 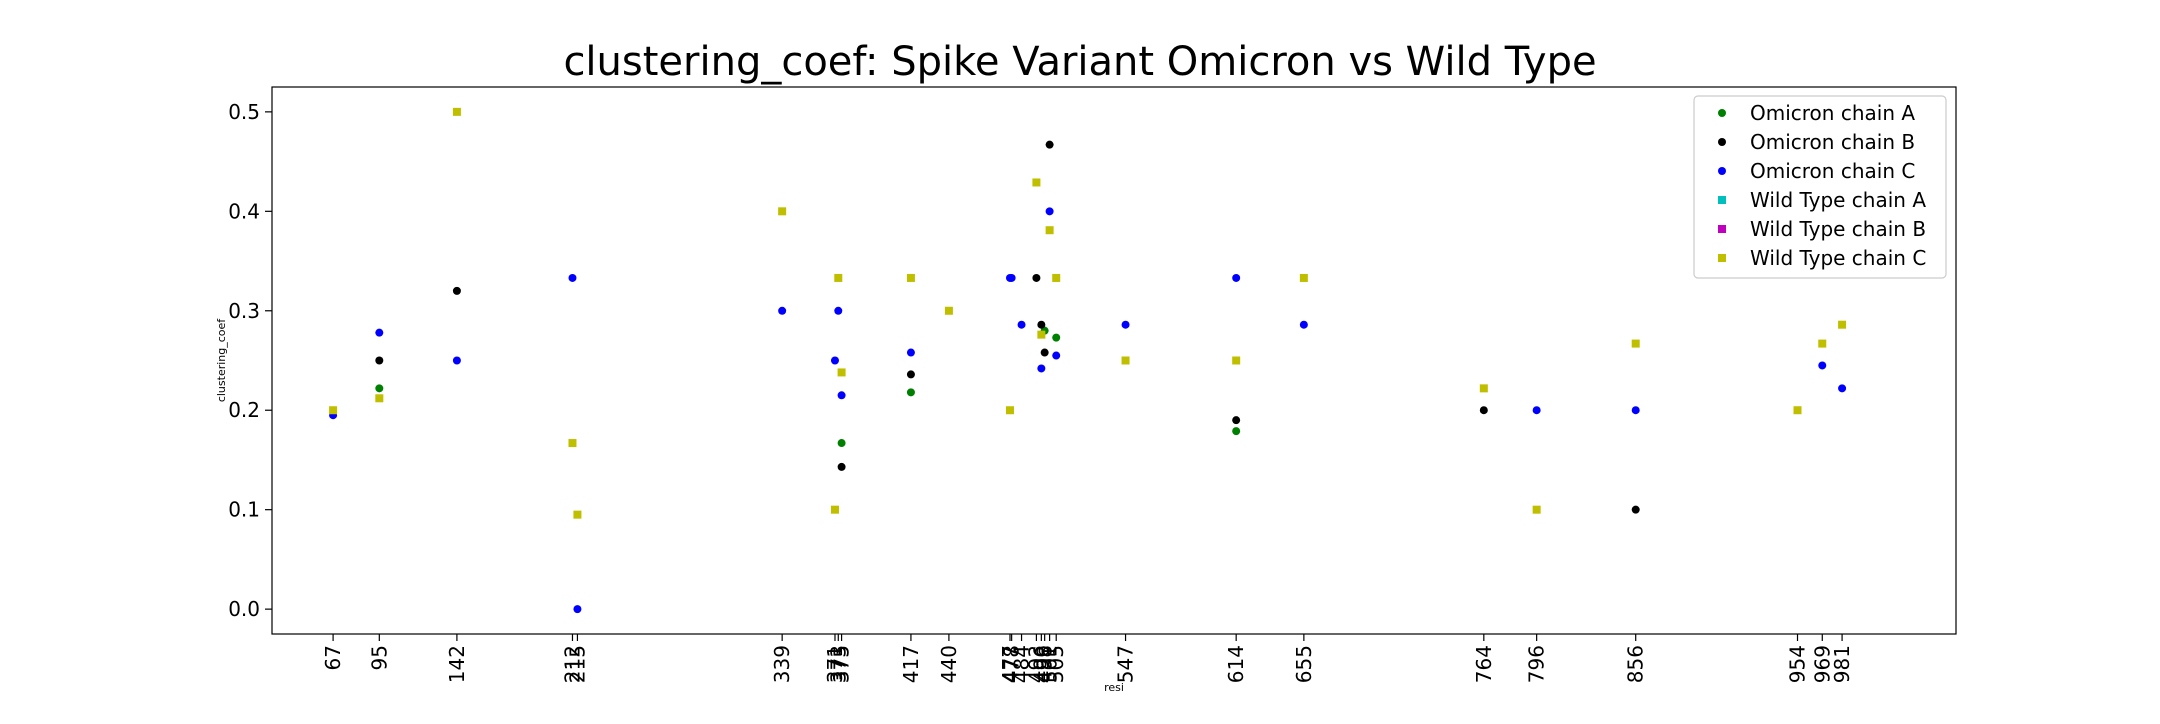 What do you see at coordinates (782, 664) in the screenshot?
I see `x-tick-label: 339` at bounding box center [782, 664].